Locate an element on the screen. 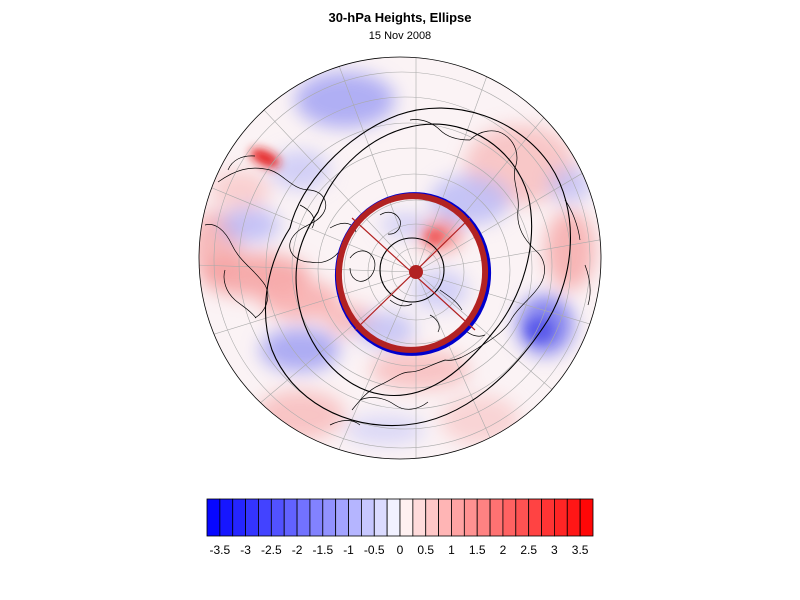 The height and width of the screenshot is (600, 800). colorbar-tick-label: -0.5 is located at coordinates (374, 550).